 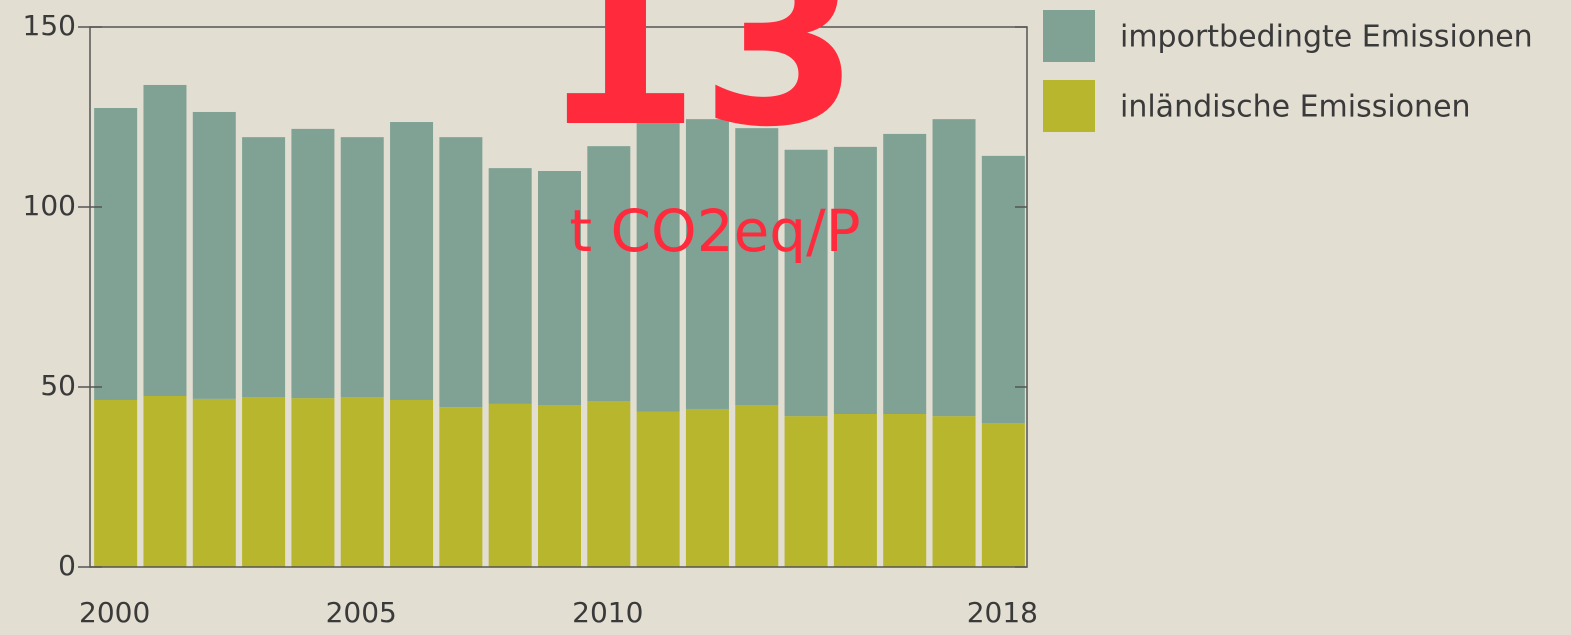 I want to click on y-tick-label: 150, so click(x=49, y=25).